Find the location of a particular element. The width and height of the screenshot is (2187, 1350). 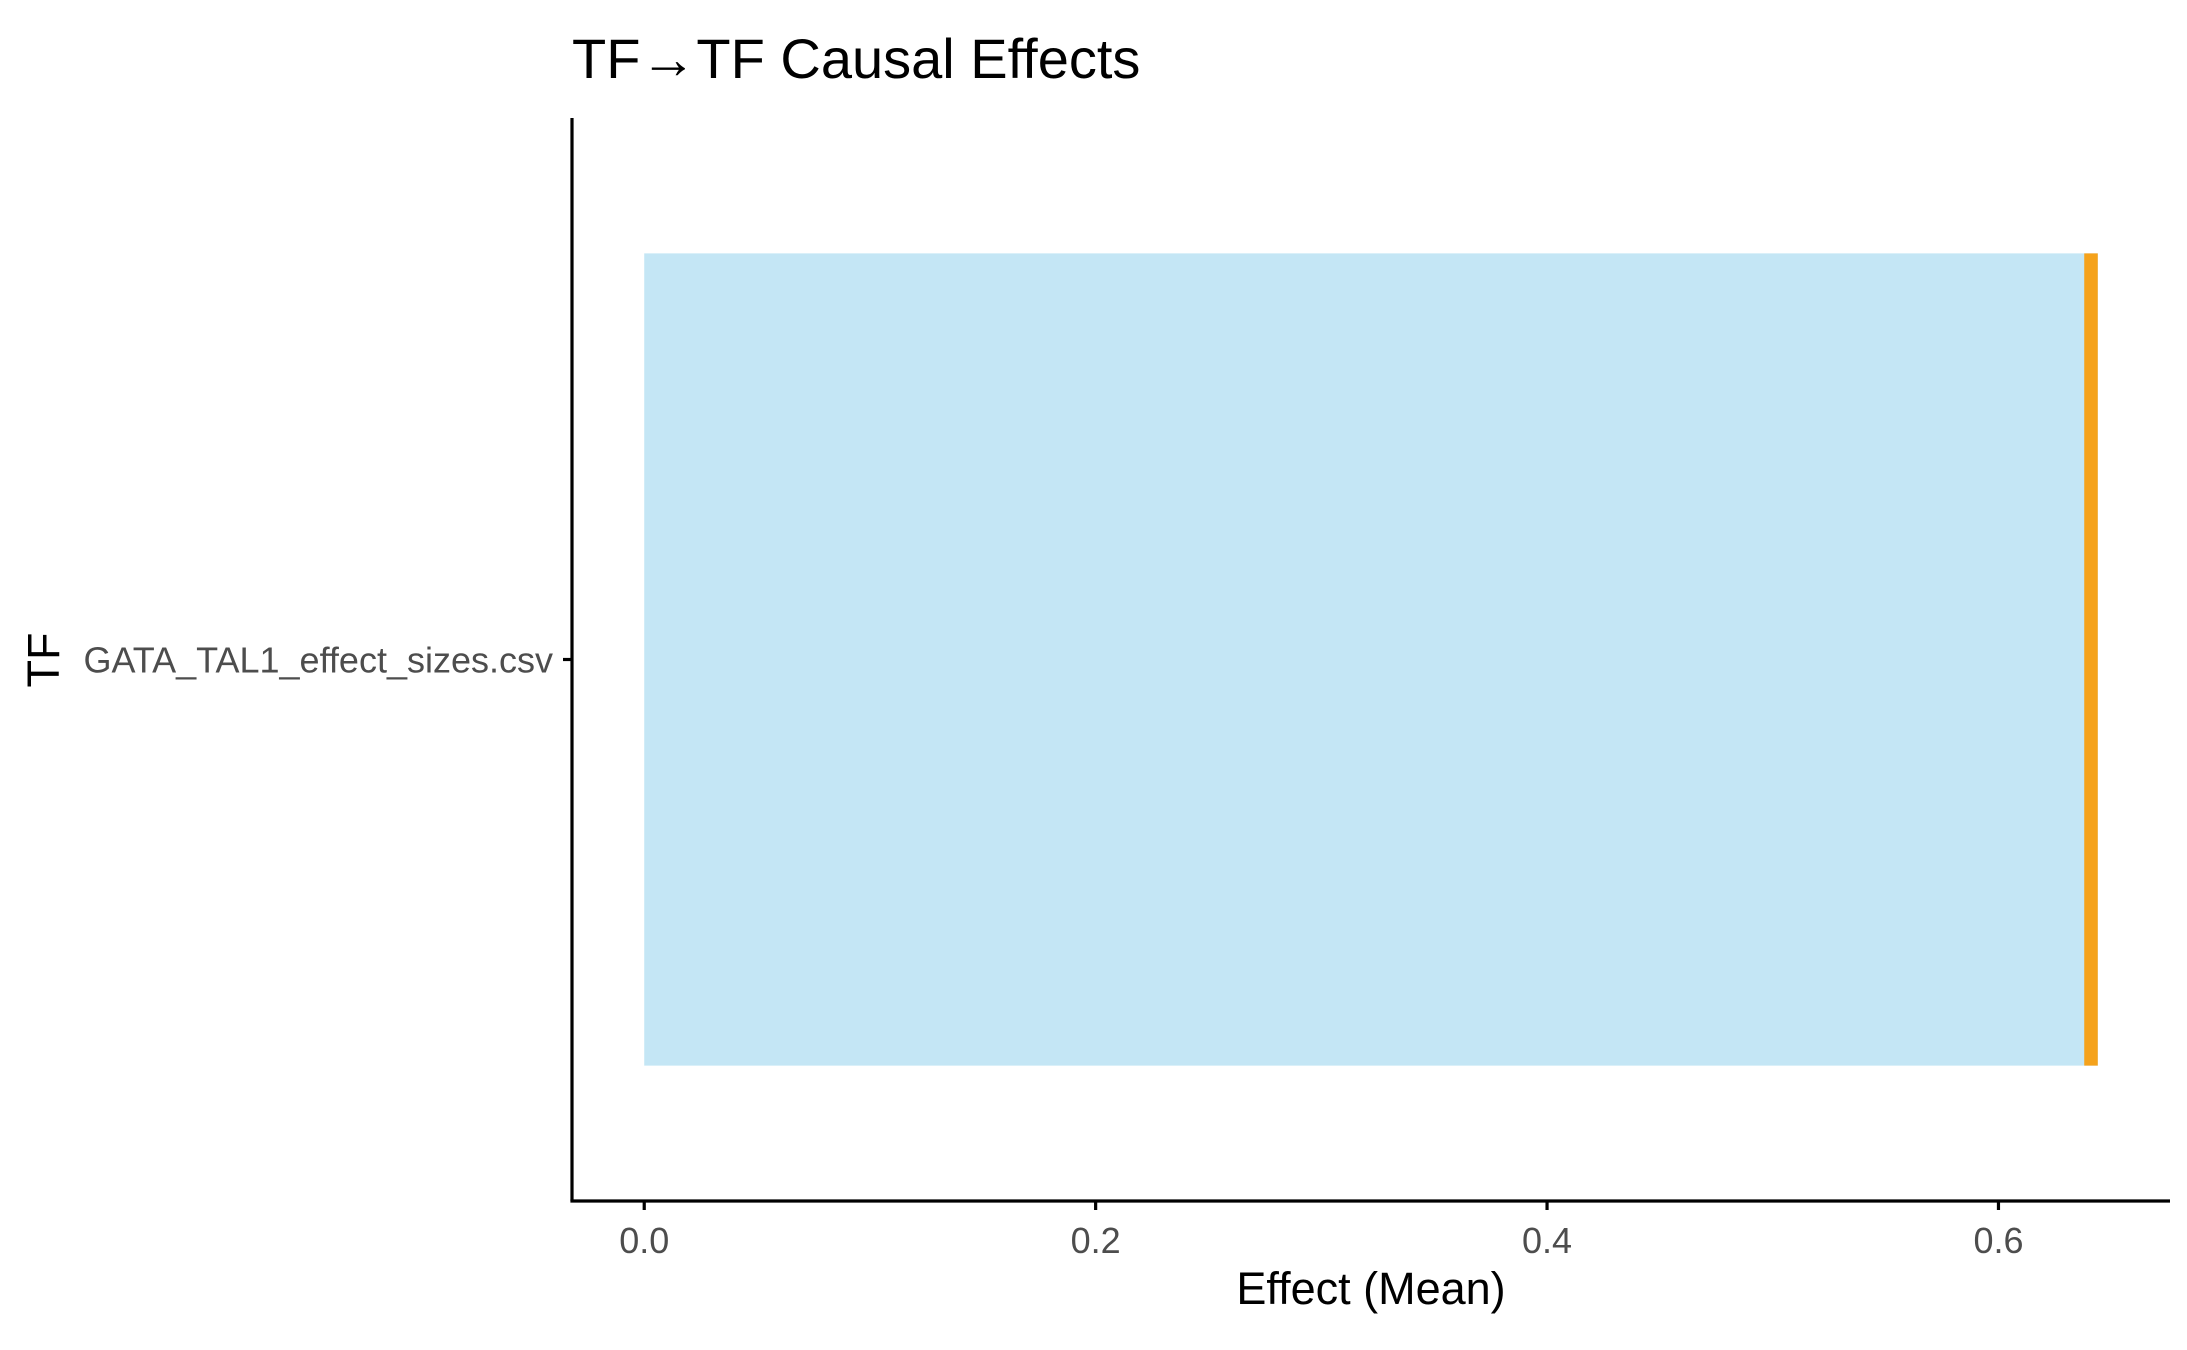

y-axis-ticks: GATA_TAL1_effect_sizes.csv is located at coordinates (327, 660).